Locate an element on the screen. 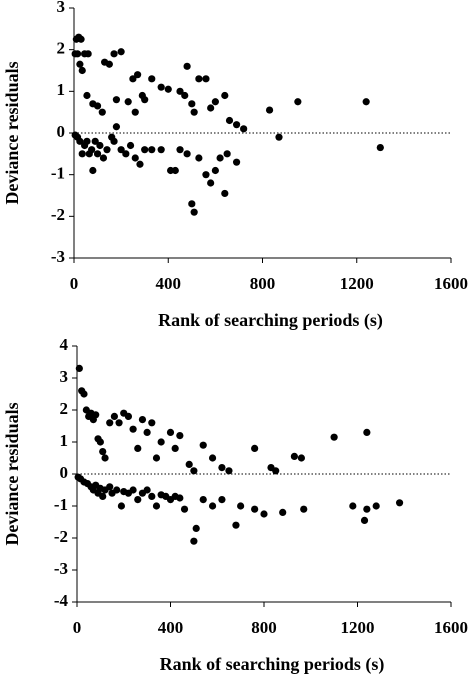 The image size is (474, 679). y-tick-label: -2 is located at coordinates (58, 214).